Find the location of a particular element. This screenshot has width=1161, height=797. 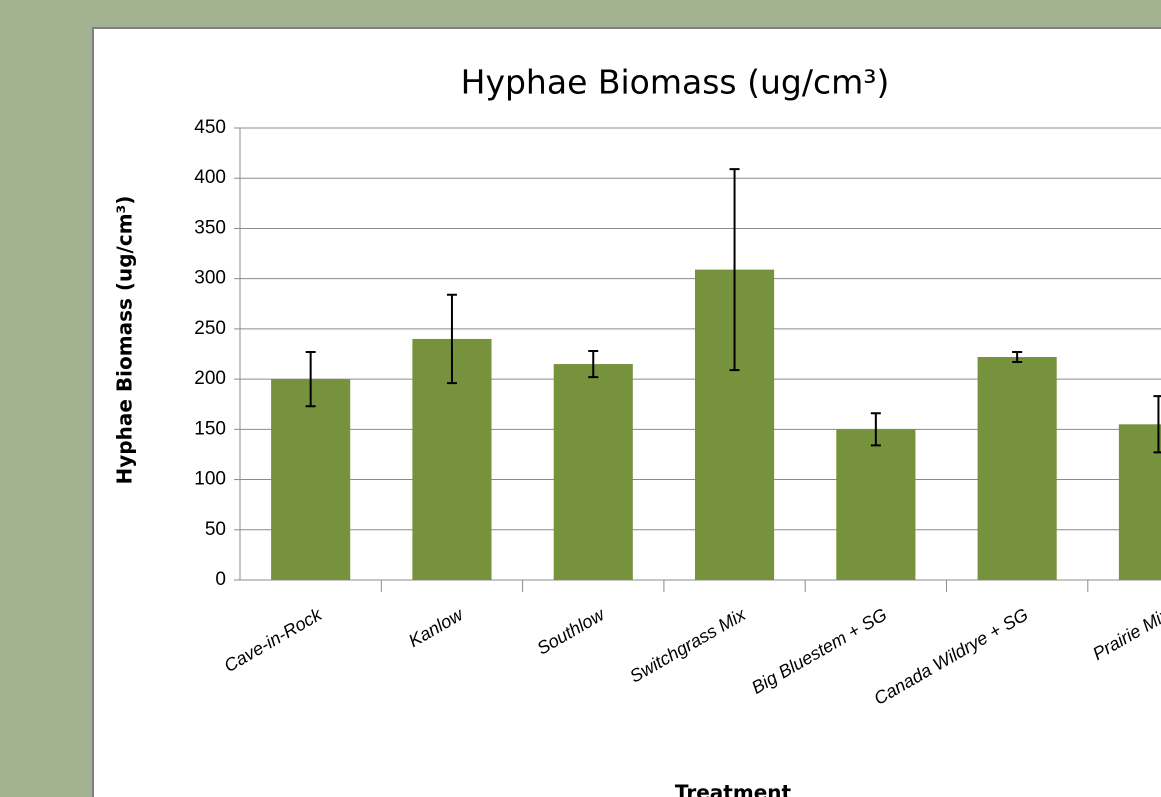

y-tick-label: 50 is located at coordinates (215, 529).